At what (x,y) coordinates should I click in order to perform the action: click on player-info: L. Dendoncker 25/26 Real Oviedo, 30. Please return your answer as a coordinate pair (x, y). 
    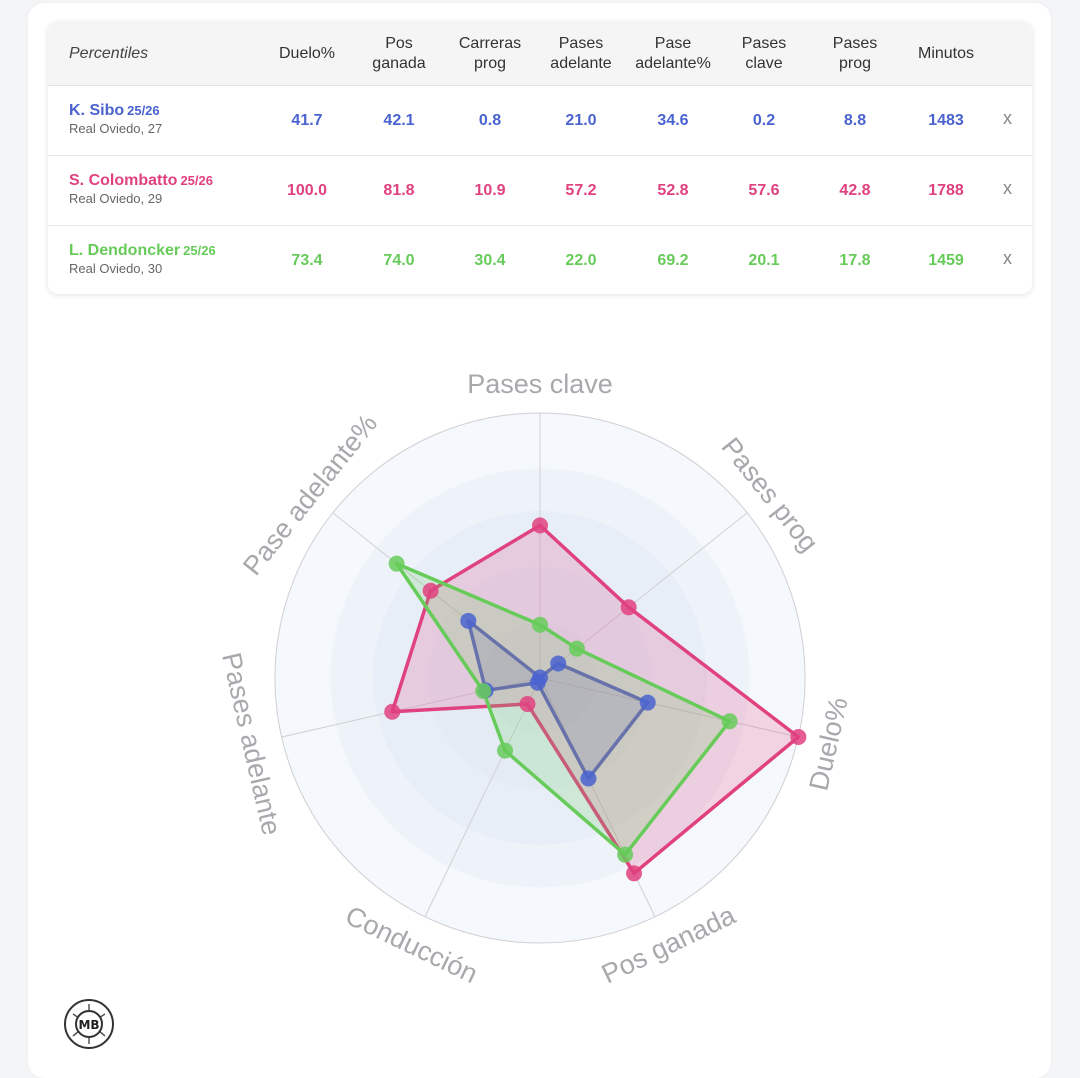
    Looking at the image, I should click on (142, 259).